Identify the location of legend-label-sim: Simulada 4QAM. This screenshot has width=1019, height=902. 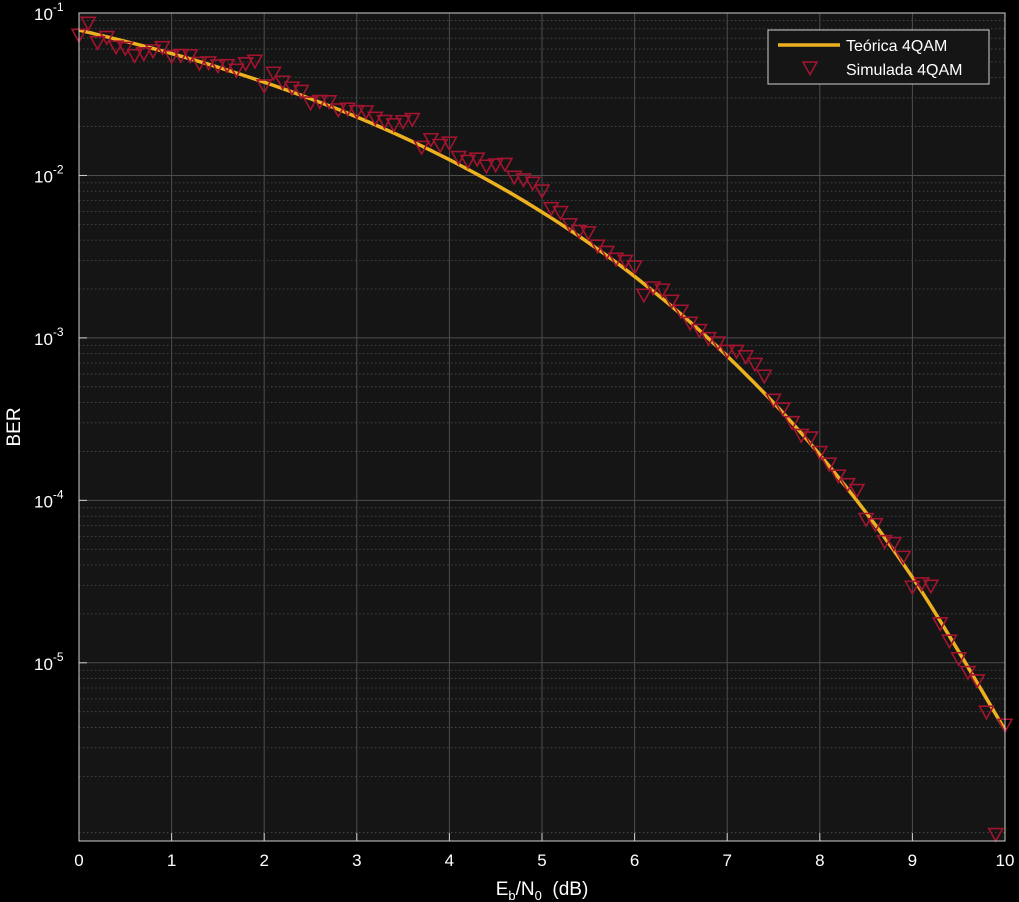
(904, 70).